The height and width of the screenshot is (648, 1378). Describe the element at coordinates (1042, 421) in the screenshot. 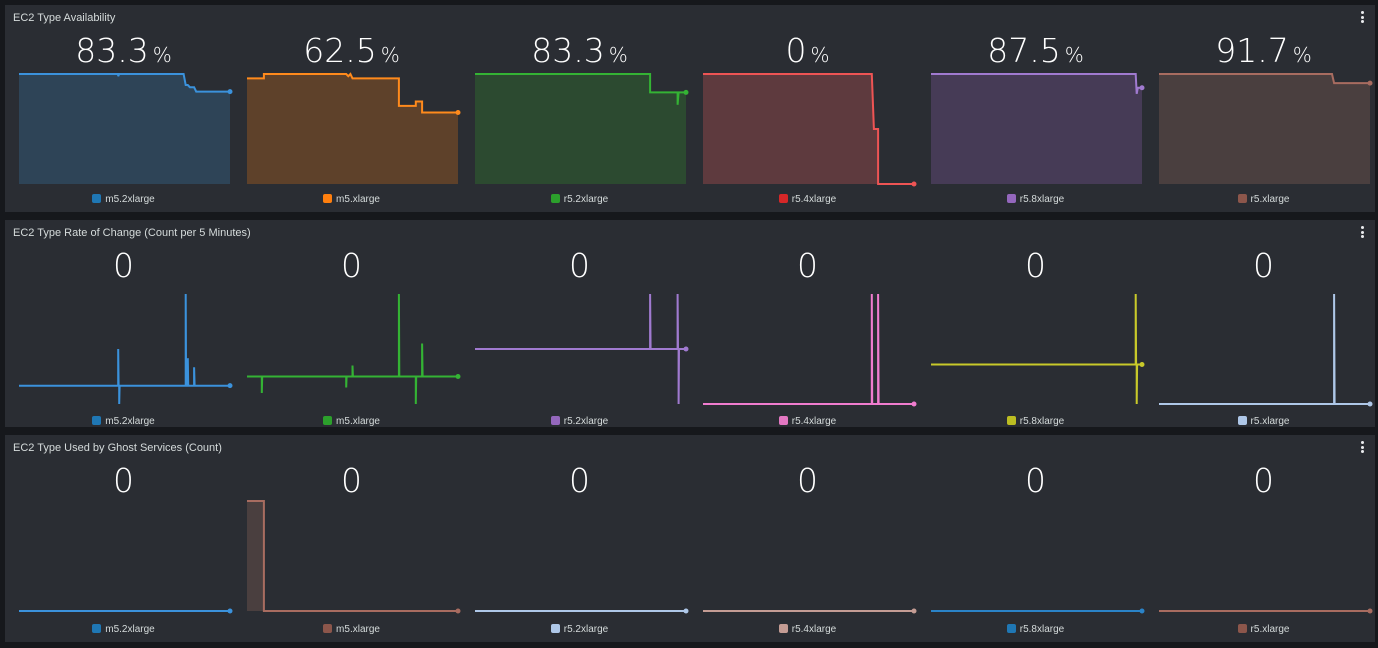

I see `legend-label: r5.8xlarge` at that location.